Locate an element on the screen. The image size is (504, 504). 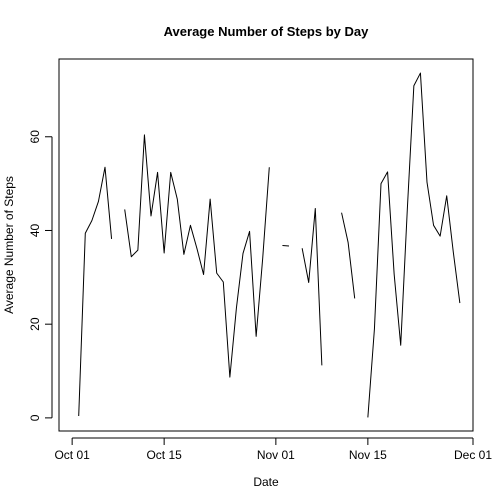
x-axis-label: Date is located at coordinates (266, 482).